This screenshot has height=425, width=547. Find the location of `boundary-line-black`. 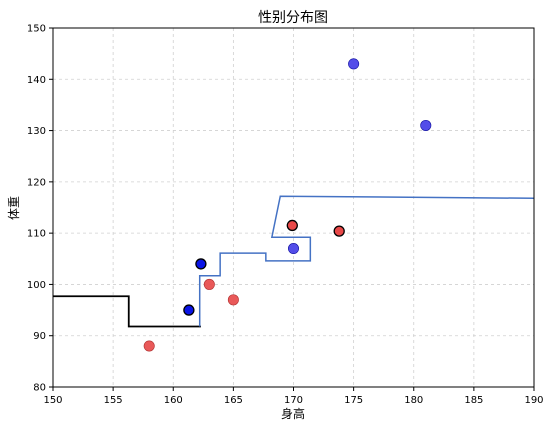

boundary-line-black is located at coordinates (127, 311).